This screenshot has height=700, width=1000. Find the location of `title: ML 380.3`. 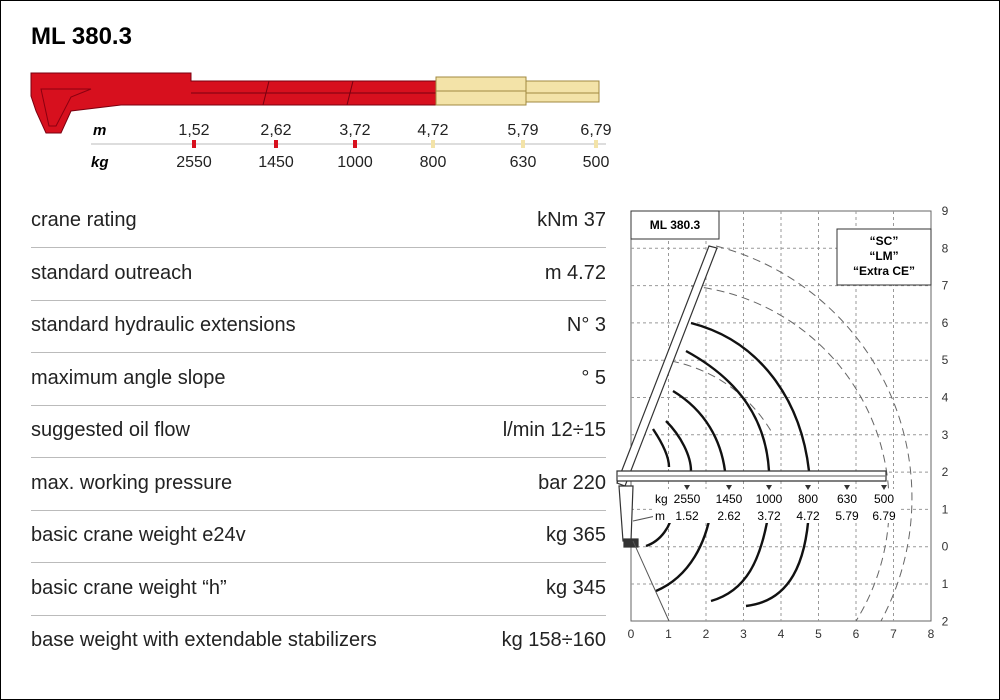

title: ML 380.3 is located at coordinates (81, 36).